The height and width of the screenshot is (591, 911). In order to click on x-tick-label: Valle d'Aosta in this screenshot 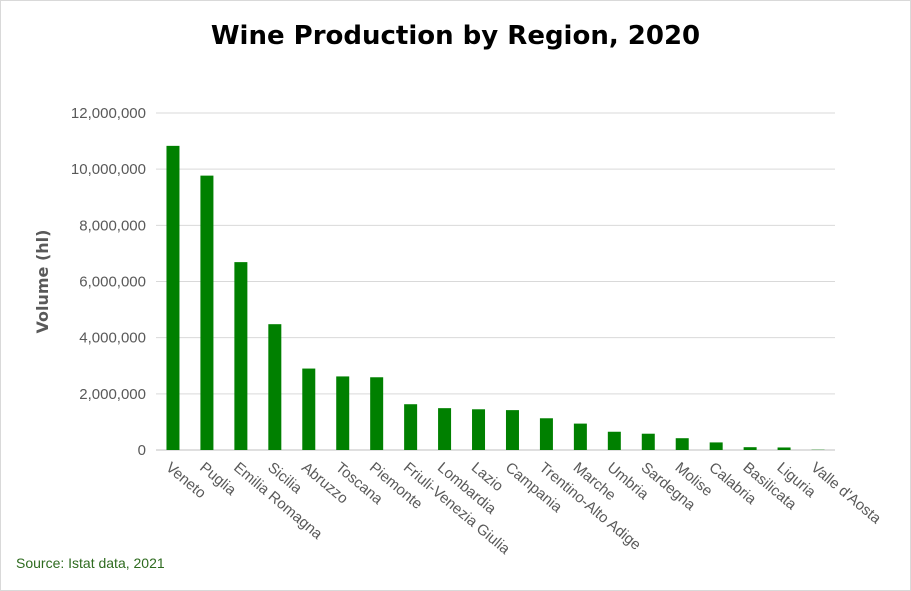, I will do `click(845, 493)`.